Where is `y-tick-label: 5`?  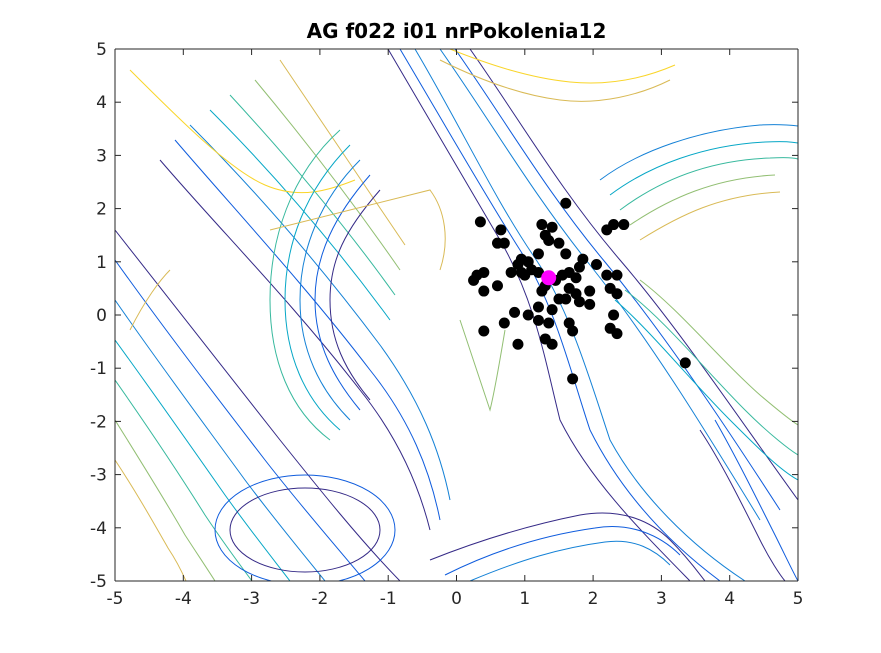
y-tick-label: 5 is located at coordinates (101, 50).